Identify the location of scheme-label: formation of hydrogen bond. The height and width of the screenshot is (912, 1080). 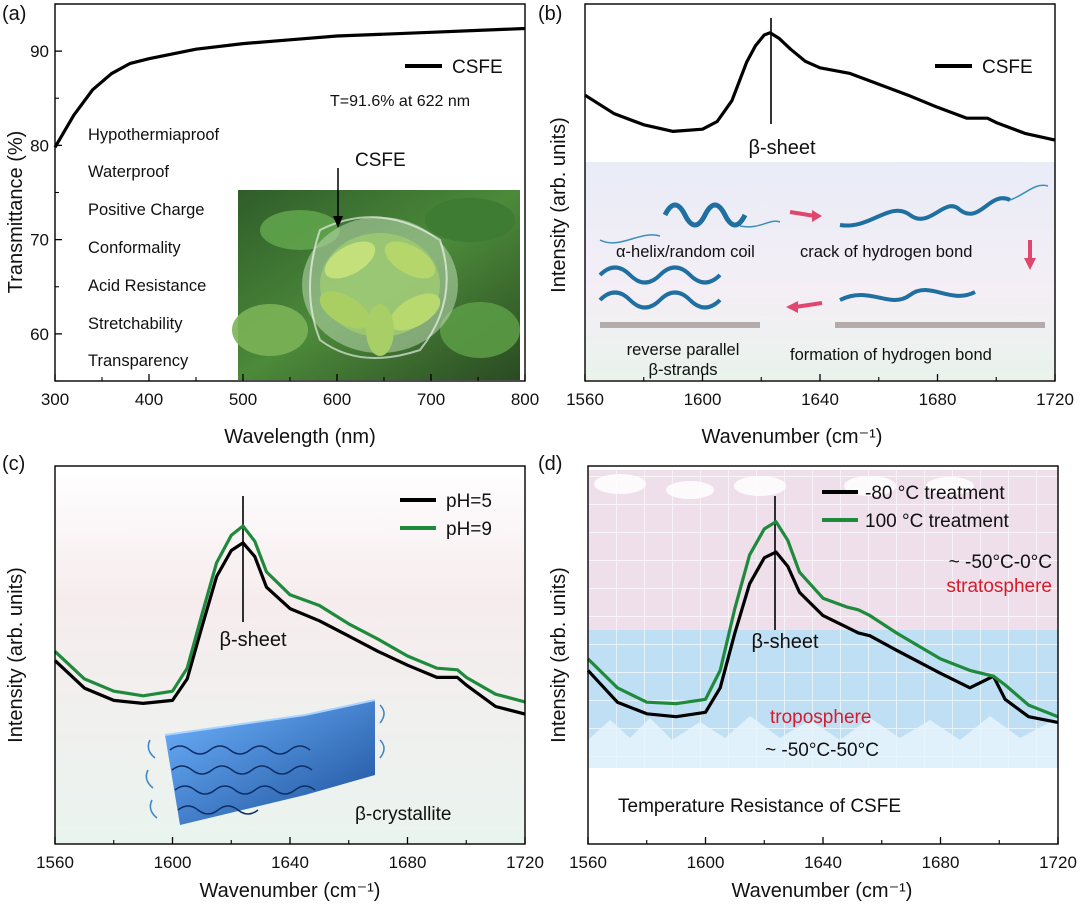
(891, 355).